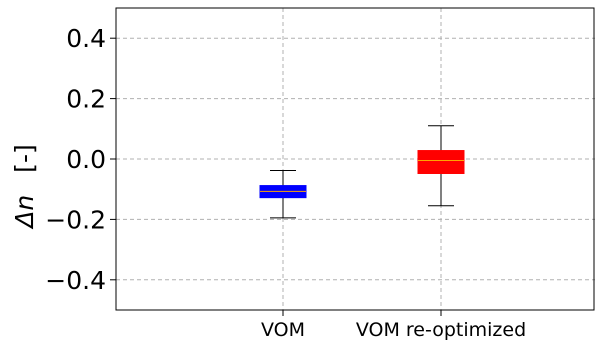 This screenshot has width=595, height=343. Describe the element at coordinates (86, 159) in the screenshot. I see `y-tick-label: 0.0` at that location.